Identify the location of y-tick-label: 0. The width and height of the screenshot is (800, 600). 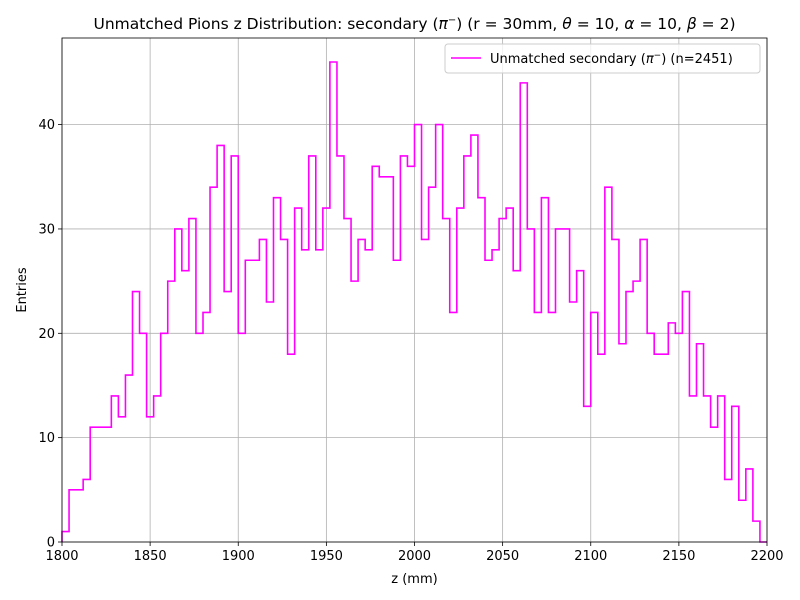
(51, 543).